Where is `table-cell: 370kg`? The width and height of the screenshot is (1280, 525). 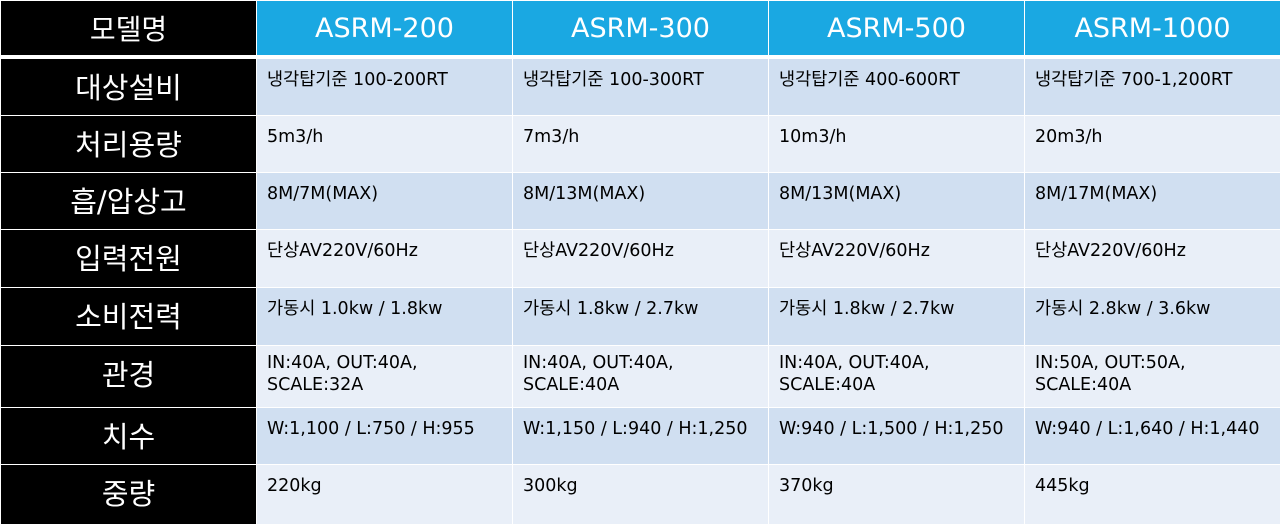 table-cell: 370kg is located at coordinates (896, 494).